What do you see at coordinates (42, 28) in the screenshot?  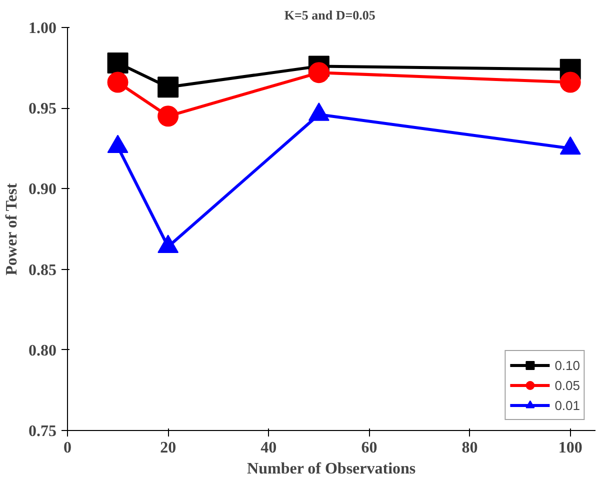 I see `y-tick-label: 1.00` at bounding box center [42, 28].